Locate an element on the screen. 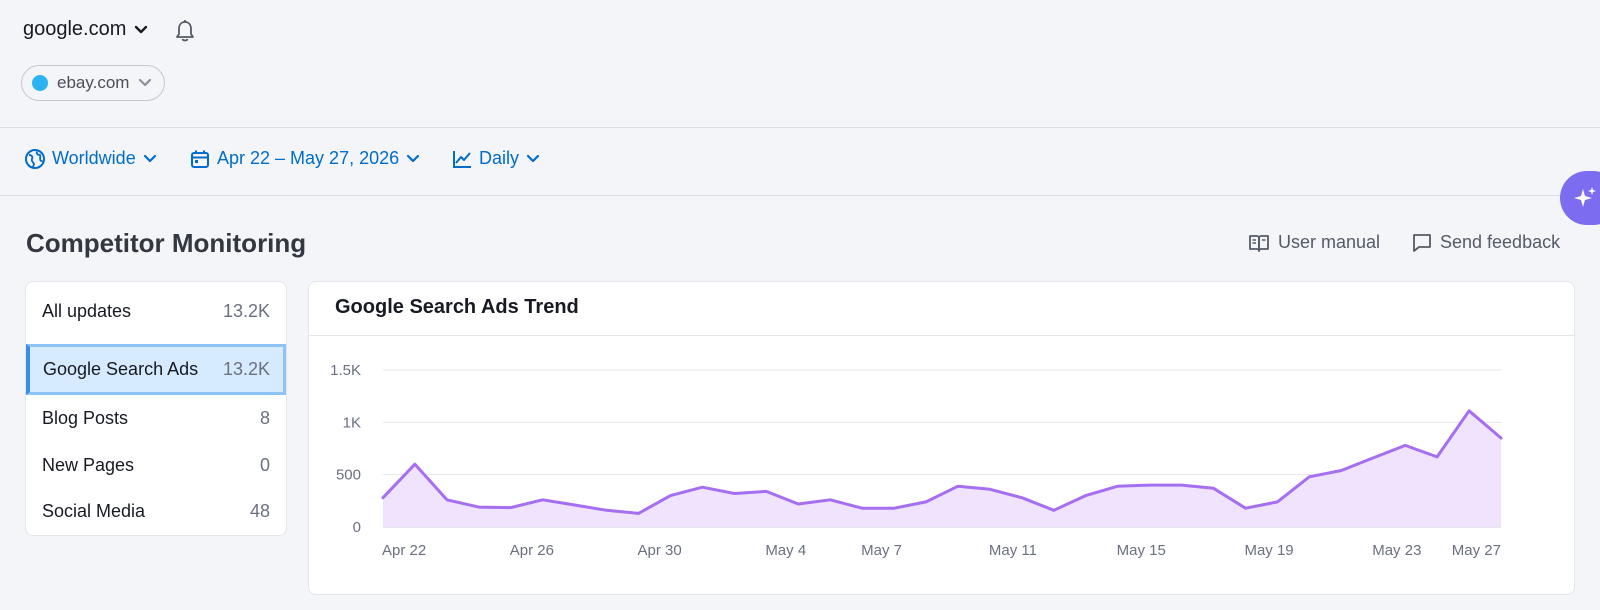  x-tick-label: Apr 30 is located at coordinates (660, 550).